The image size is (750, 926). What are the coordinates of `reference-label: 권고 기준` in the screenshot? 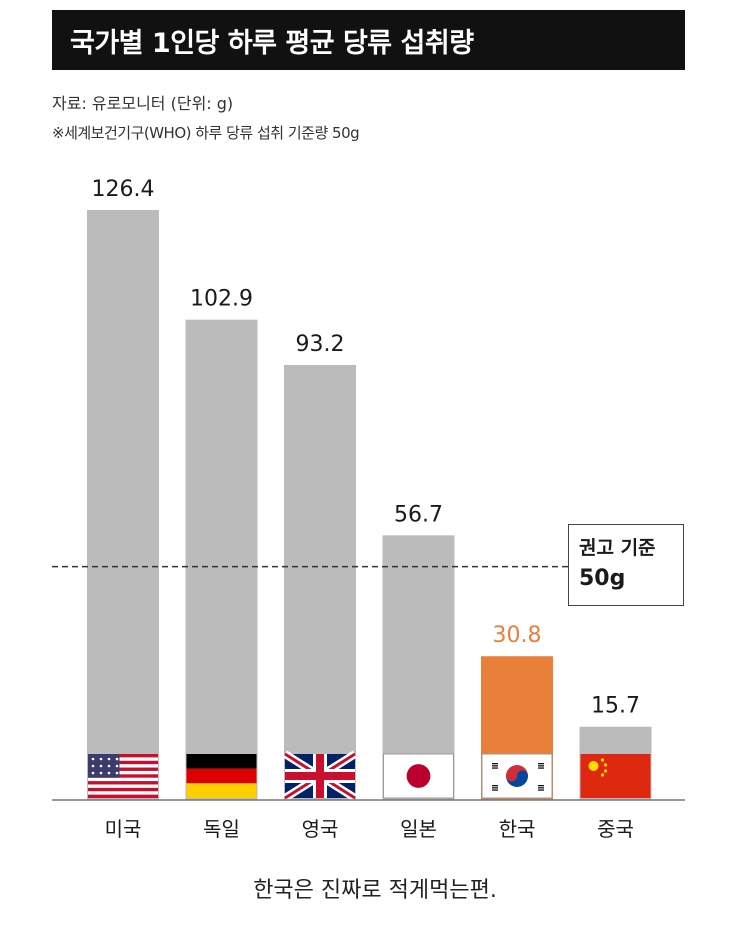 It's located at (617, 548).